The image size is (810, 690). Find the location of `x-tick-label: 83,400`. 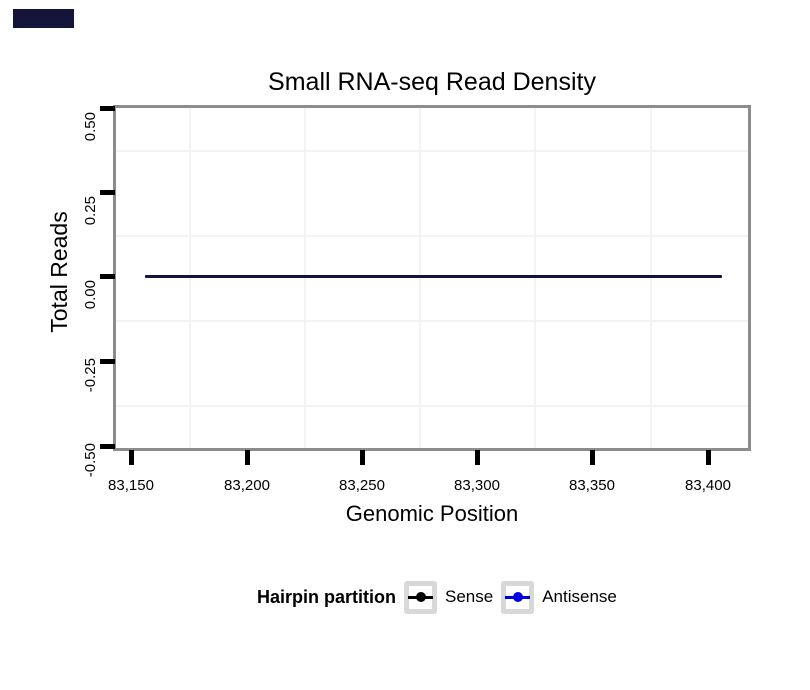

x-tick-label: 83,400 is located at coordinates (708, 485).